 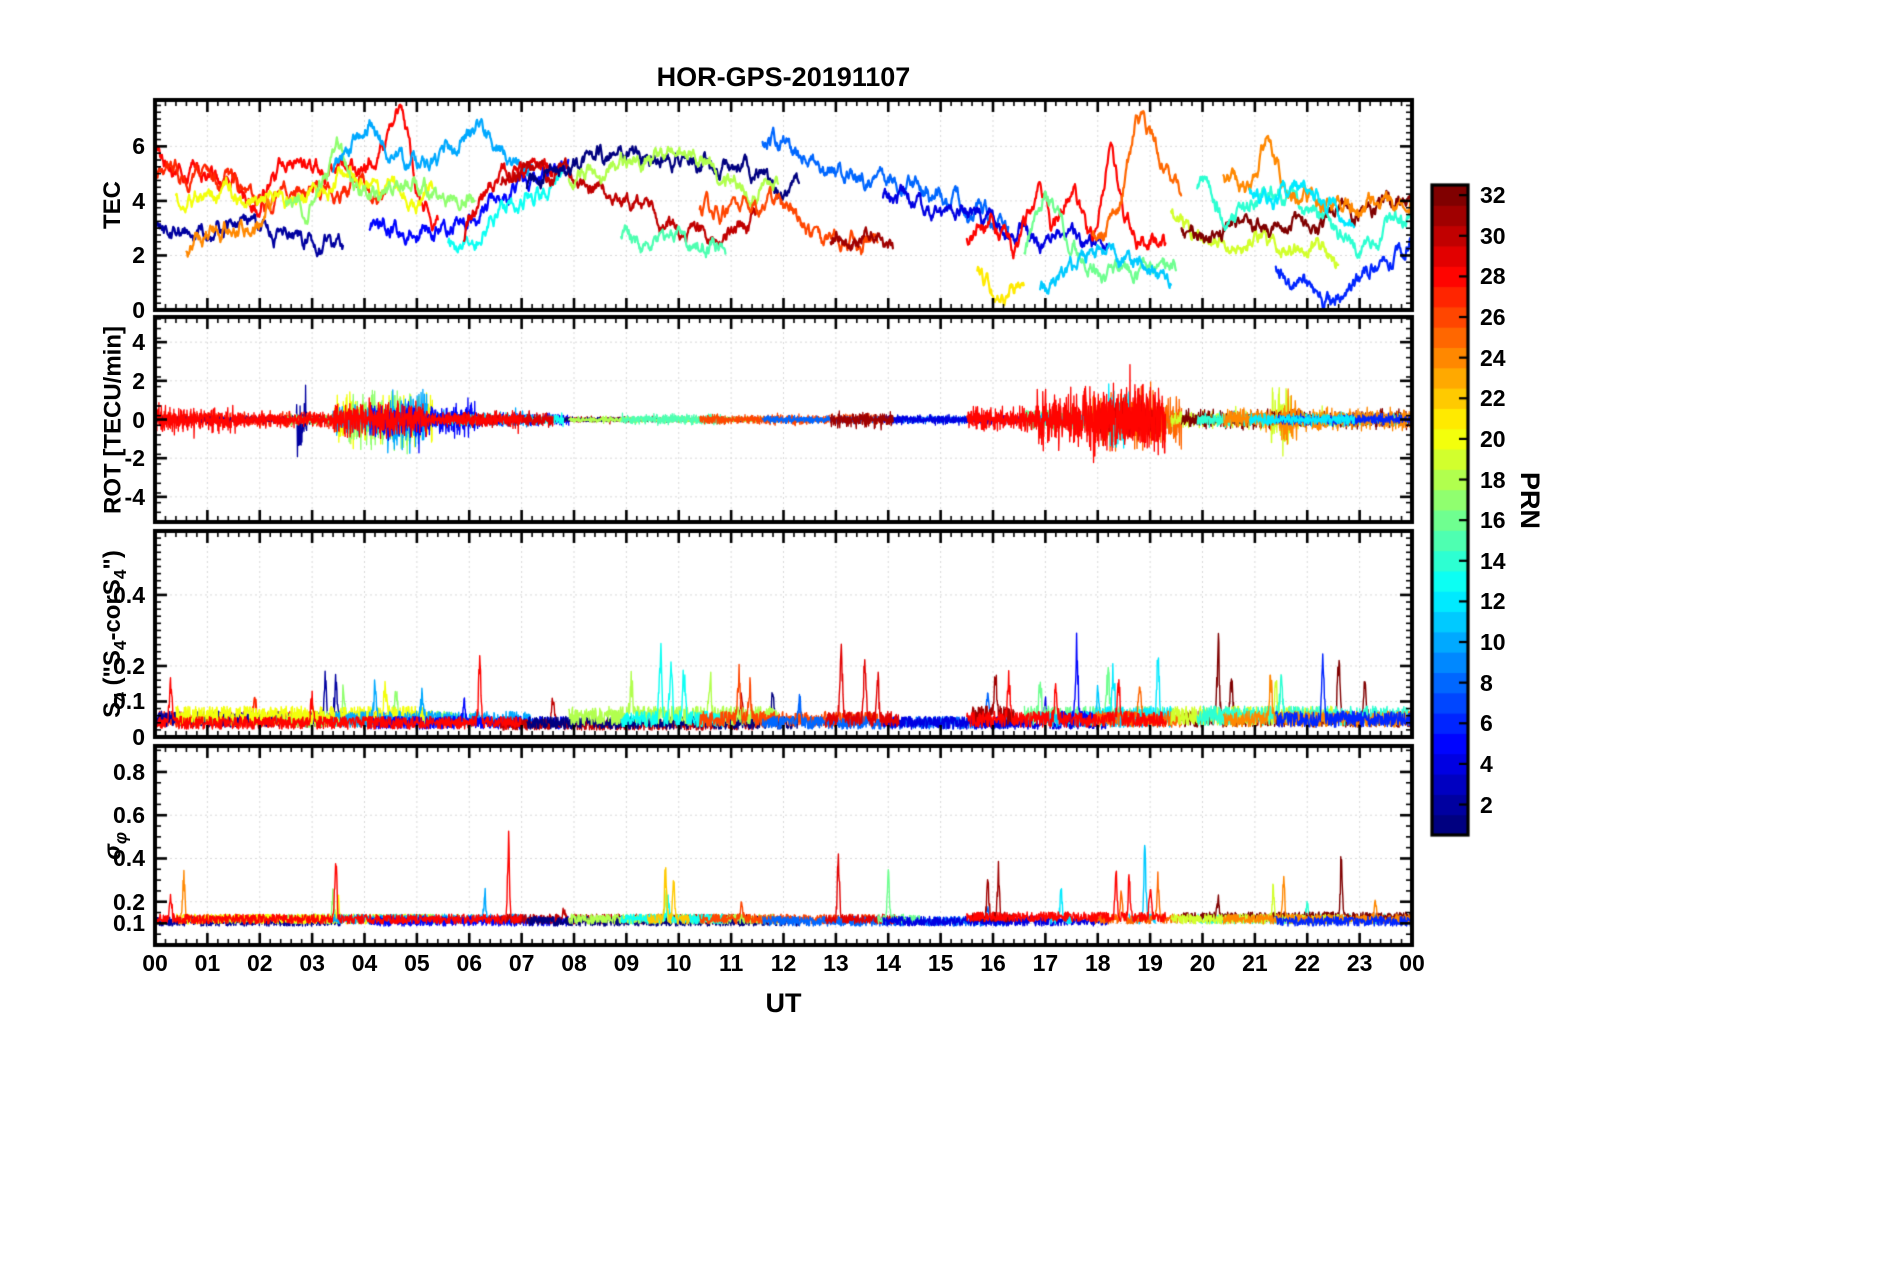 What do you see at coordinates (1530, 501) in the screenshot?
I see `colorbar-label: PRN` at bounding box center [1530, 501].